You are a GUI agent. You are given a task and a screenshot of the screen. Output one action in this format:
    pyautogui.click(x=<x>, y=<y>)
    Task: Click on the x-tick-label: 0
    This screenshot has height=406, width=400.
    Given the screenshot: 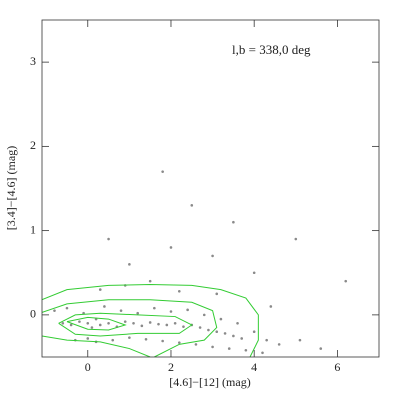 What is the action you would take?
    pyautogui.click(x=88, y=367)
    